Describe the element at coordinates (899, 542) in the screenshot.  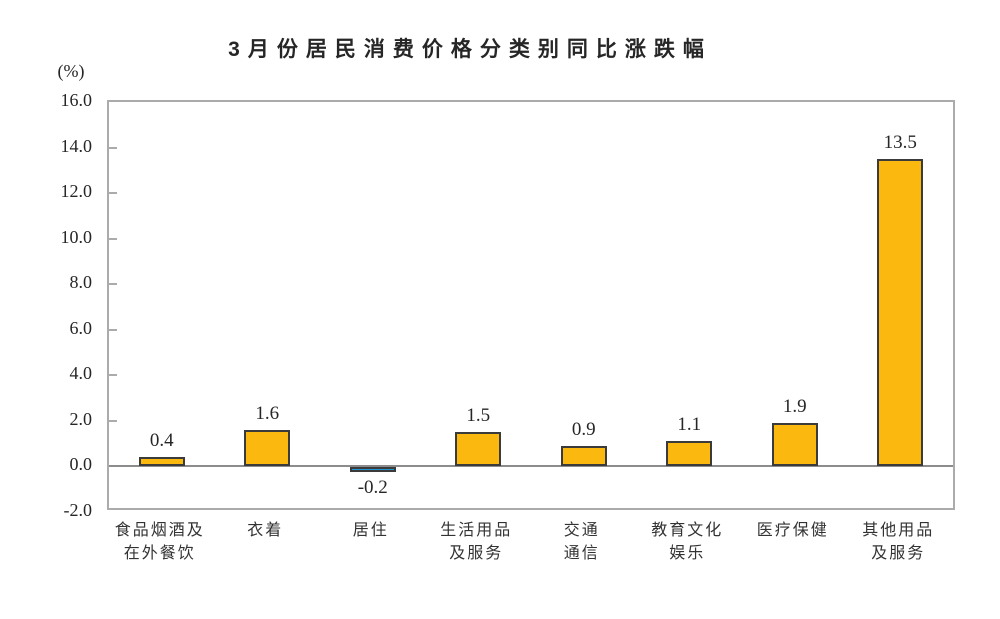
I see `category-label: 其他用品 及服务` at that location.